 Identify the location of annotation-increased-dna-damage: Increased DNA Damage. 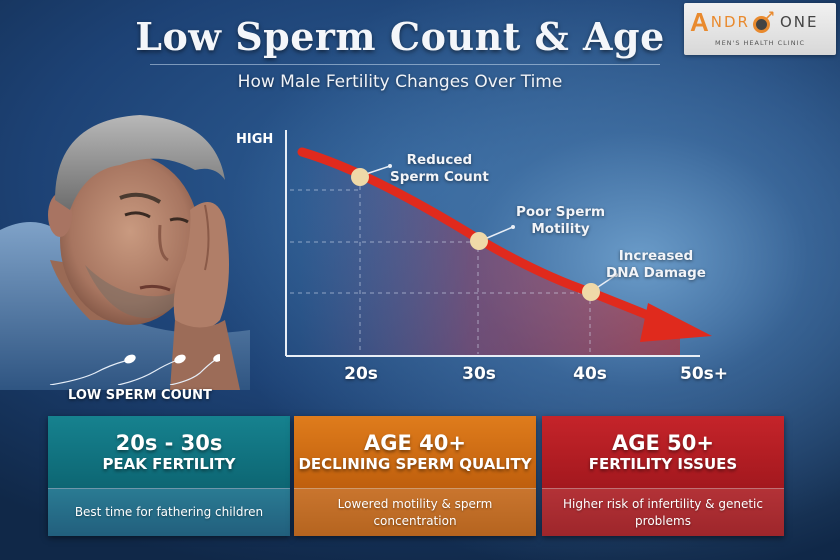
(656, 265).